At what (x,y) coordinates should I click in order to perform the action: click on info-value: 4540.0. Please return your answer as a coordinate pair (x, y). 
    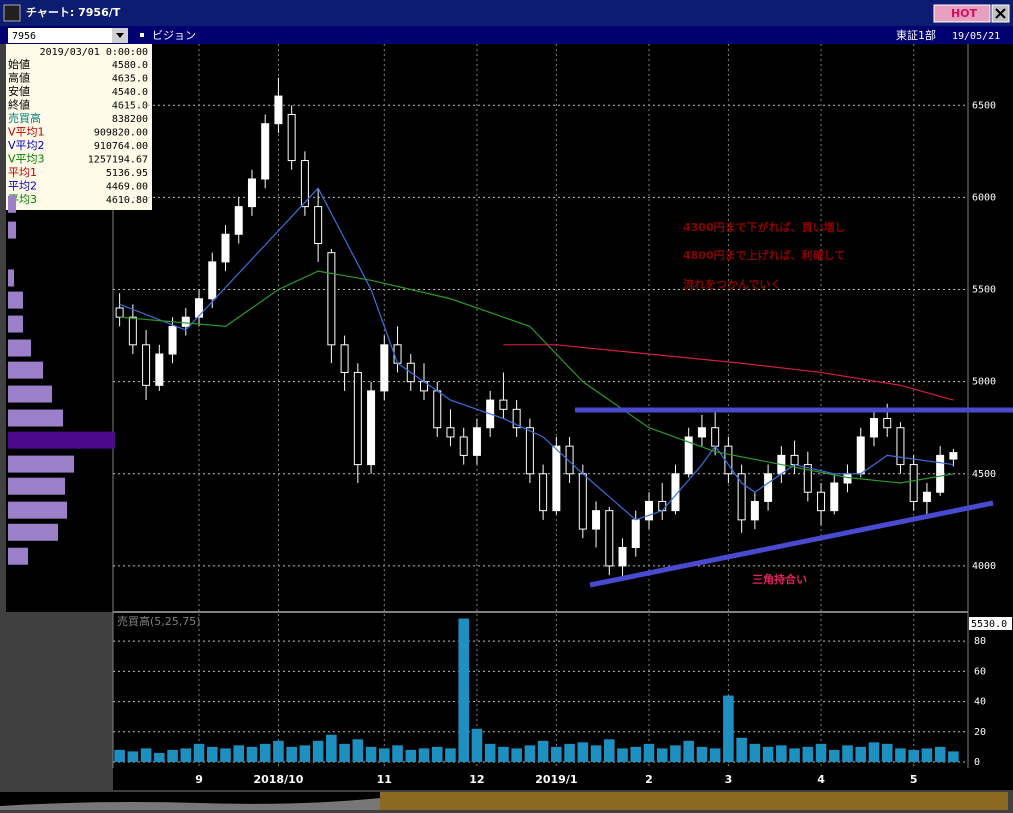
    Looking at the image, I should click on (130, 92).